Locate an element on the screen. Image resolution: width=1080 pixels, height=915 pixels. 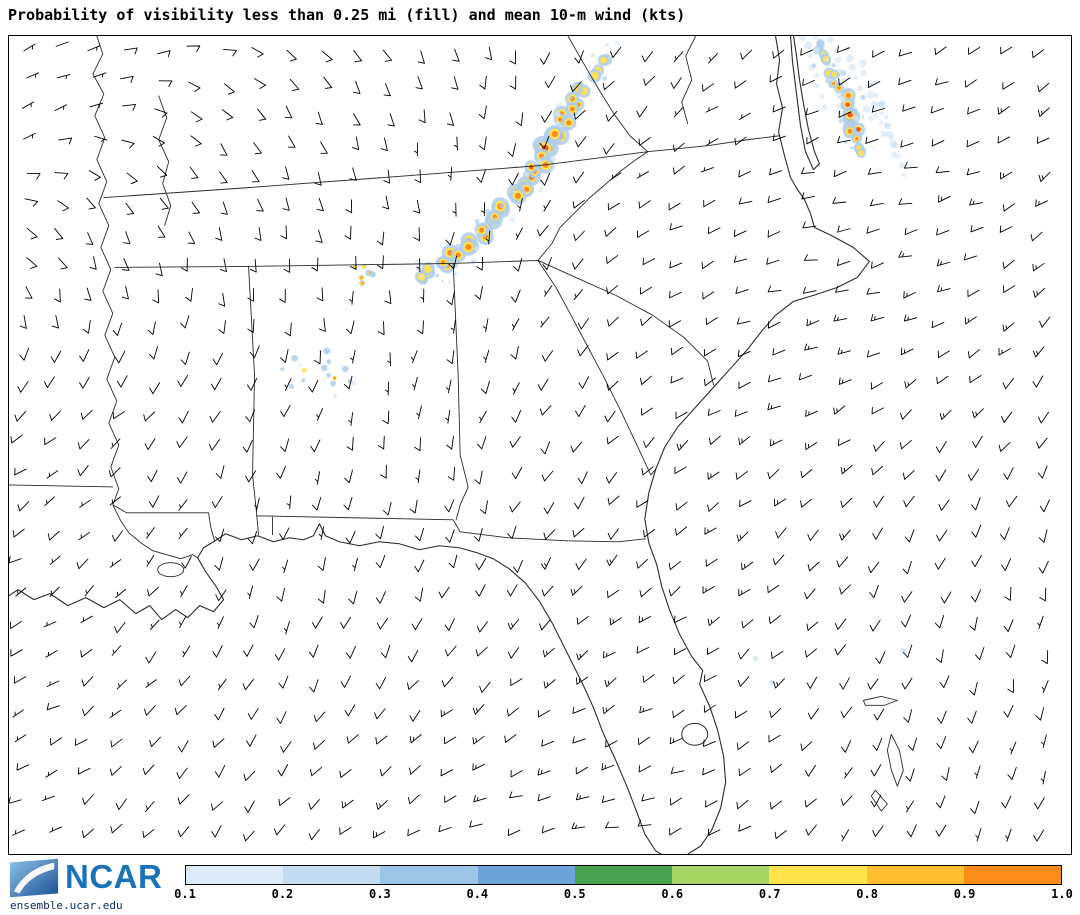
ncar-brand: NCAR is located at coordinates (85, 877).